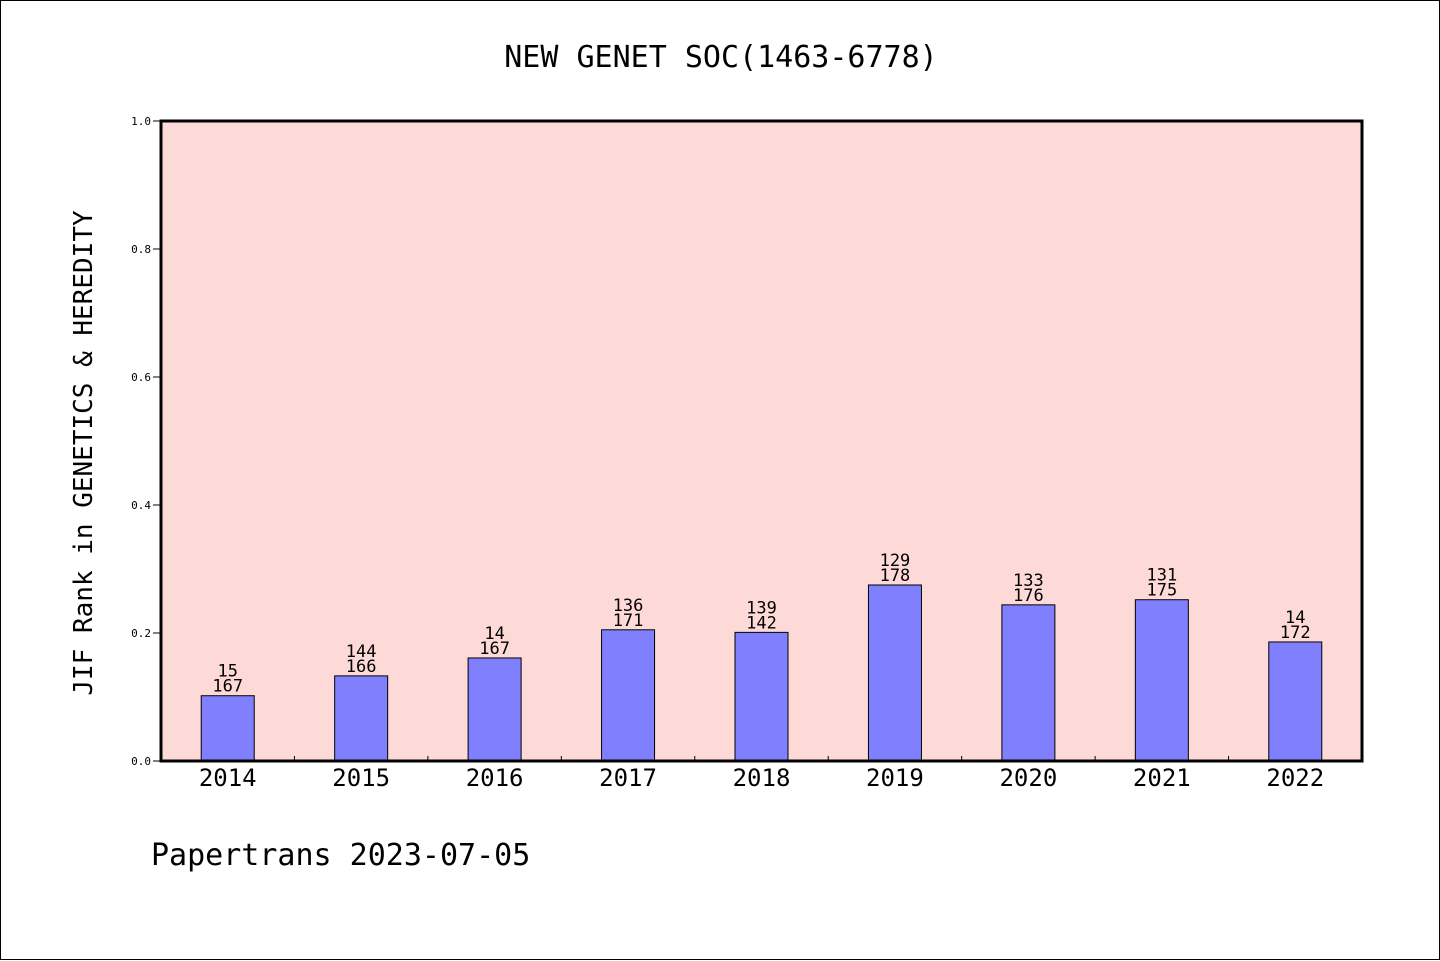 The height and width of the screenshot is (961, 1440). I want to click on bar-2014, so click(227, 728).